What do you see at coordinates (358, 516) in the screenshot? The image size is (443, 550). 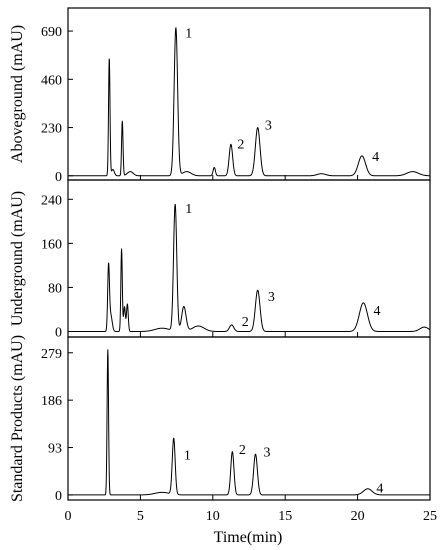 I see `x-tick-label: 20` at bounding box center [358, 516].